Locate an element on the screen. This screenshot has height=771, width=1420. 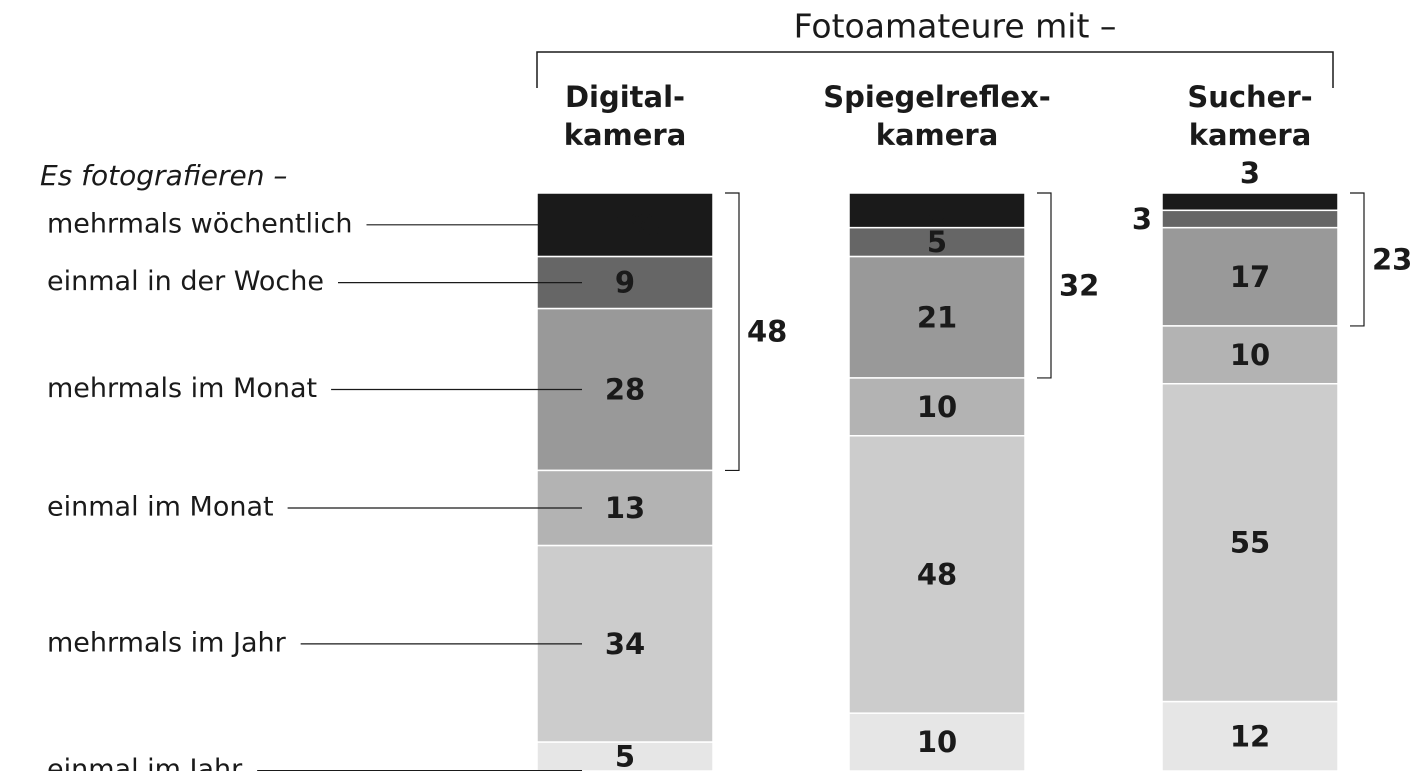
legend-label: einmal in der Woche is located at coordinates (185, 281).